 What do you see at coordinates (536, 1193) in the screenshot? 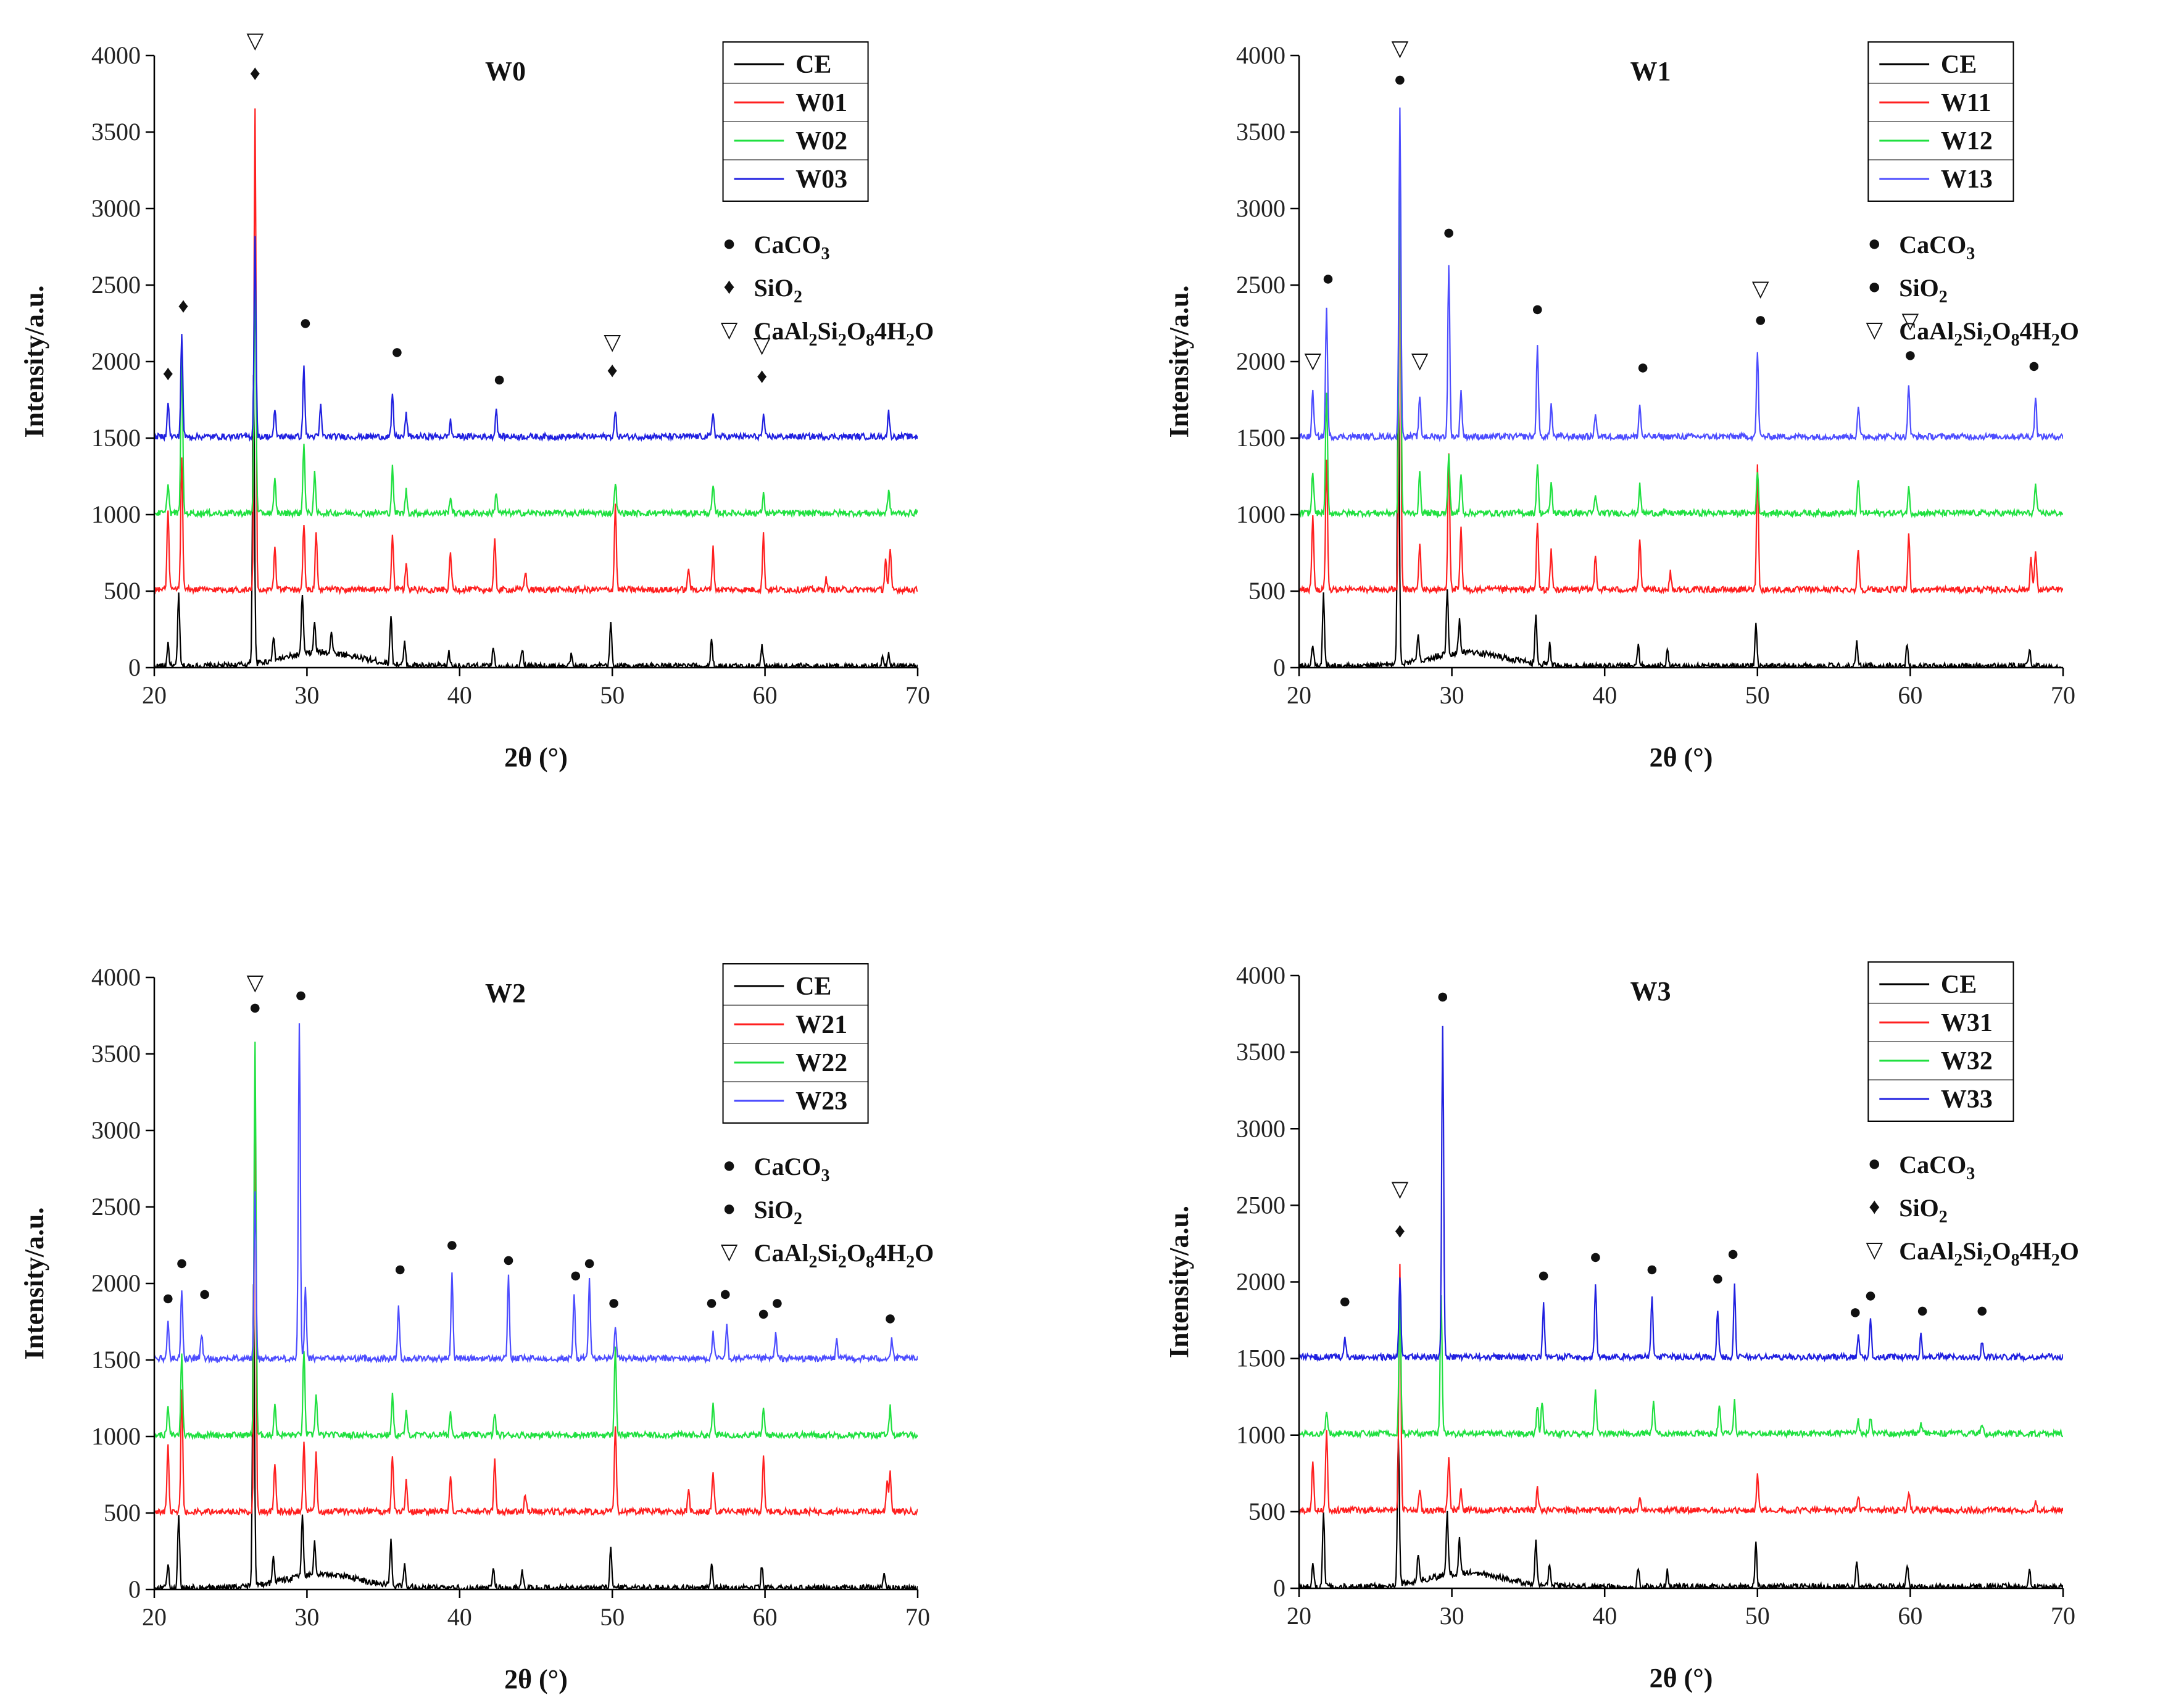
I see `series-line-w23` at bounding box center [536, 1193].